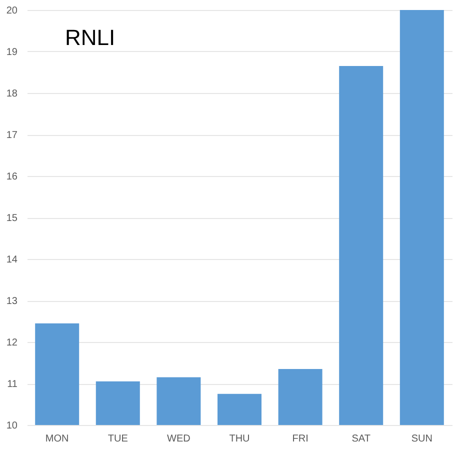 The image size is (474, 474). I want to click on y-tick-label: 19, so click(12, 52).